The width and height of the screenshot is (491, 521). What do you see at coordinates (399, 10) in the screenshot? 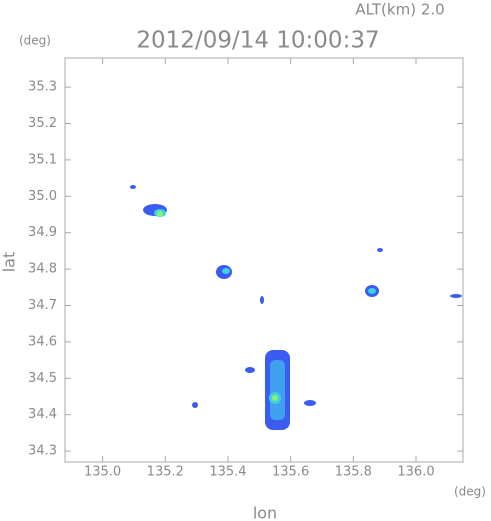
I see `altitude-label: ALT(km) 2.0` at bounding box center [399, 10].